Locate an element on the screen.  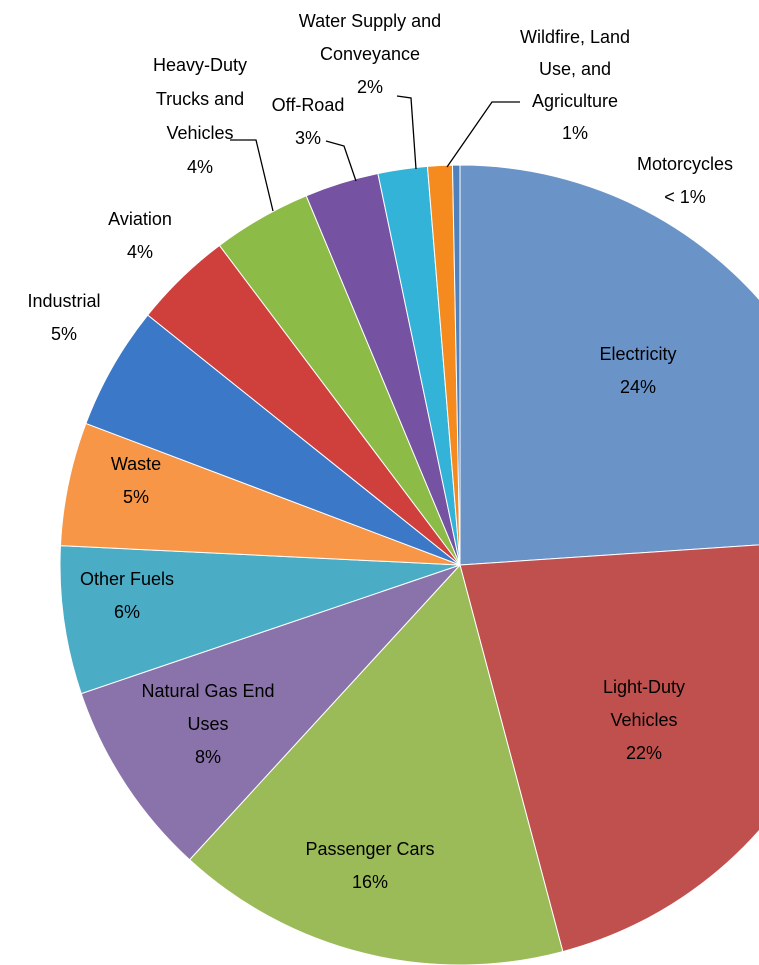
slice-value-label: 2% is located at coordinates (370, 87).